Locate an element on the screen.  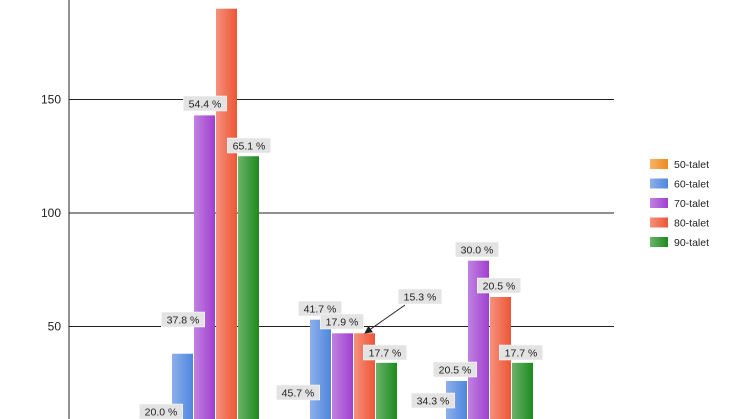
legend-label: 80-talet is located at coordinates (691, 224).